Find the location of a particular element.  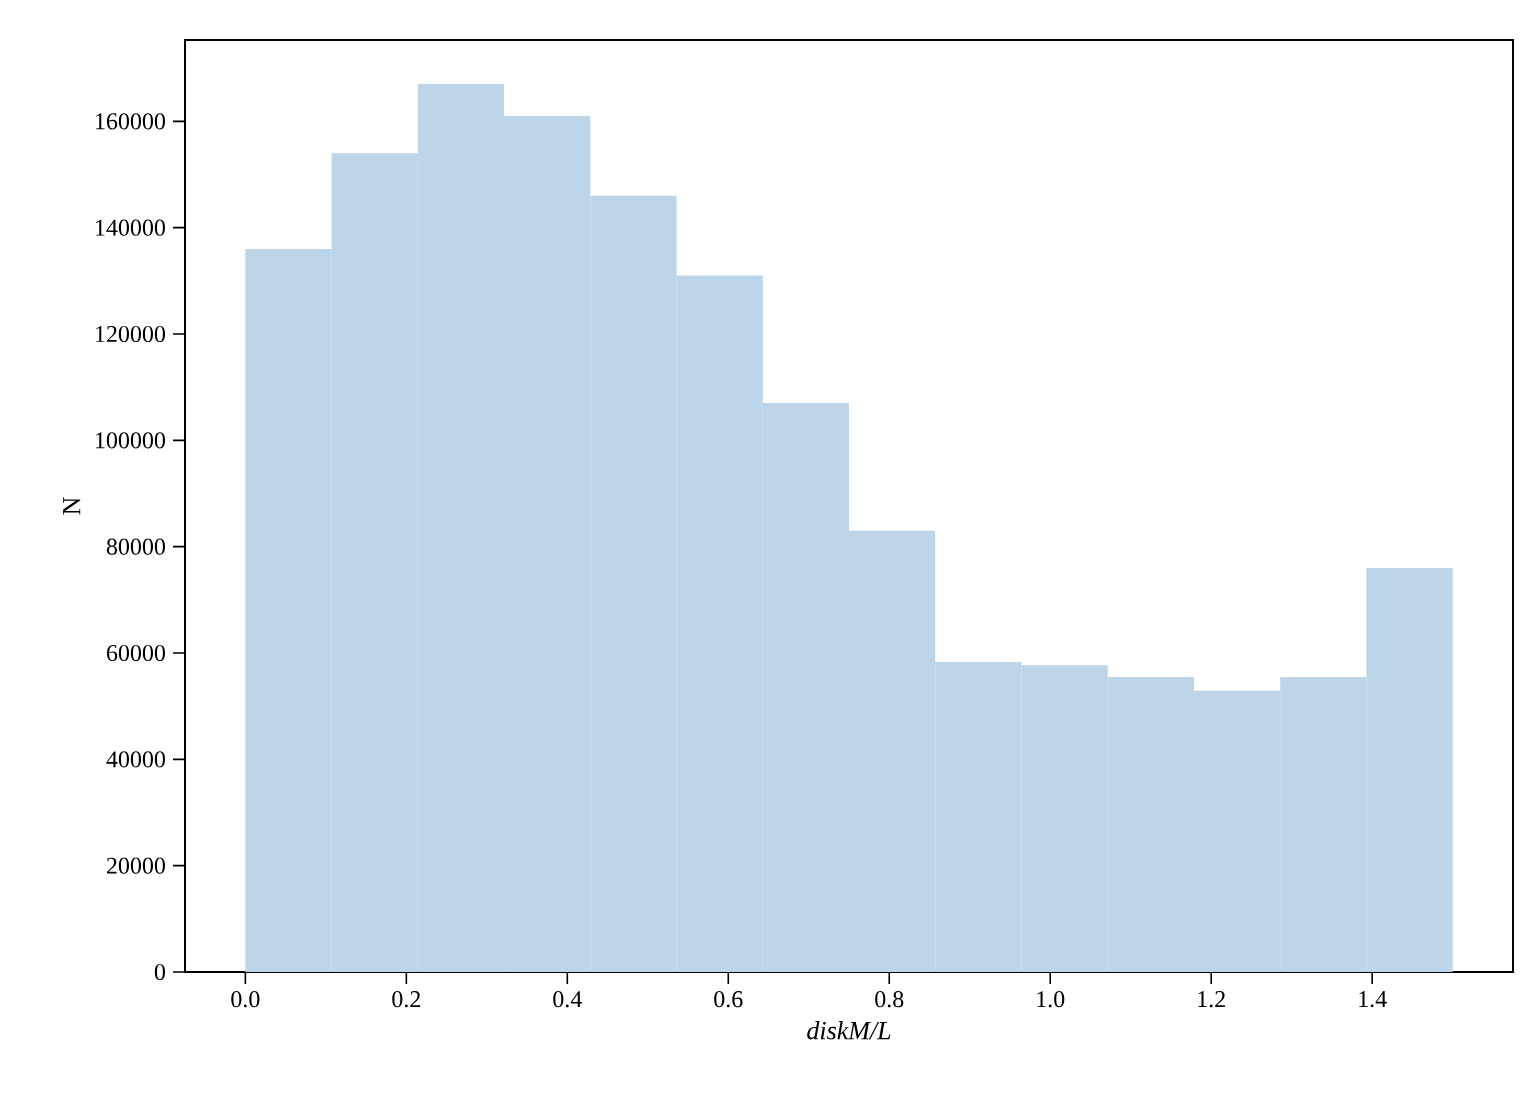

x-tick-label: 1.4 is located at coordinates (1373, 999).